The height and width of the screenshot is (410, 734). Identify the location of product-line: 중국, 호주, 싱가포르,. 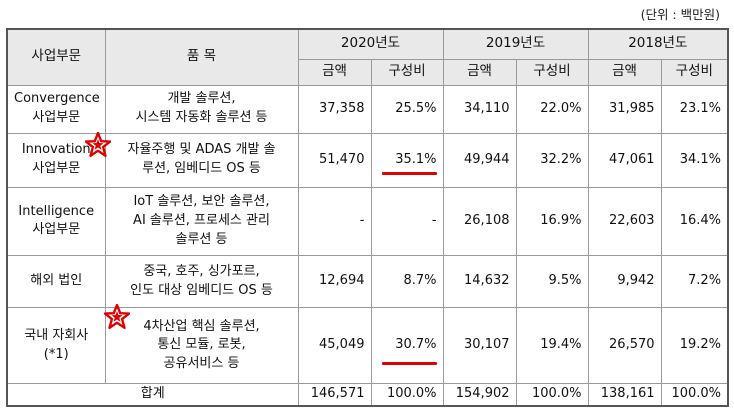
(201, 271).